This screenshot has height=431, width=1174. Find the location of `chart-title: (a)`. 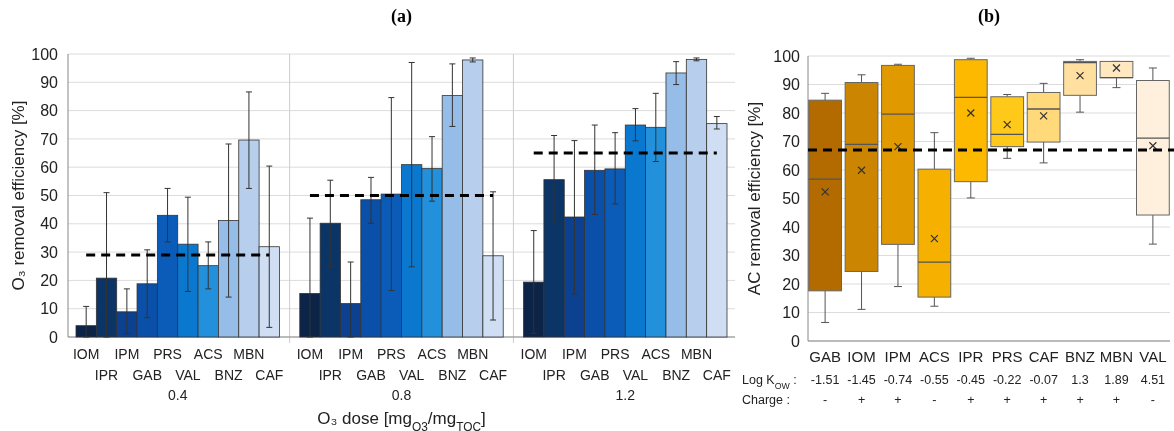

chart-title: (a) is located at coordinates (401, 16).